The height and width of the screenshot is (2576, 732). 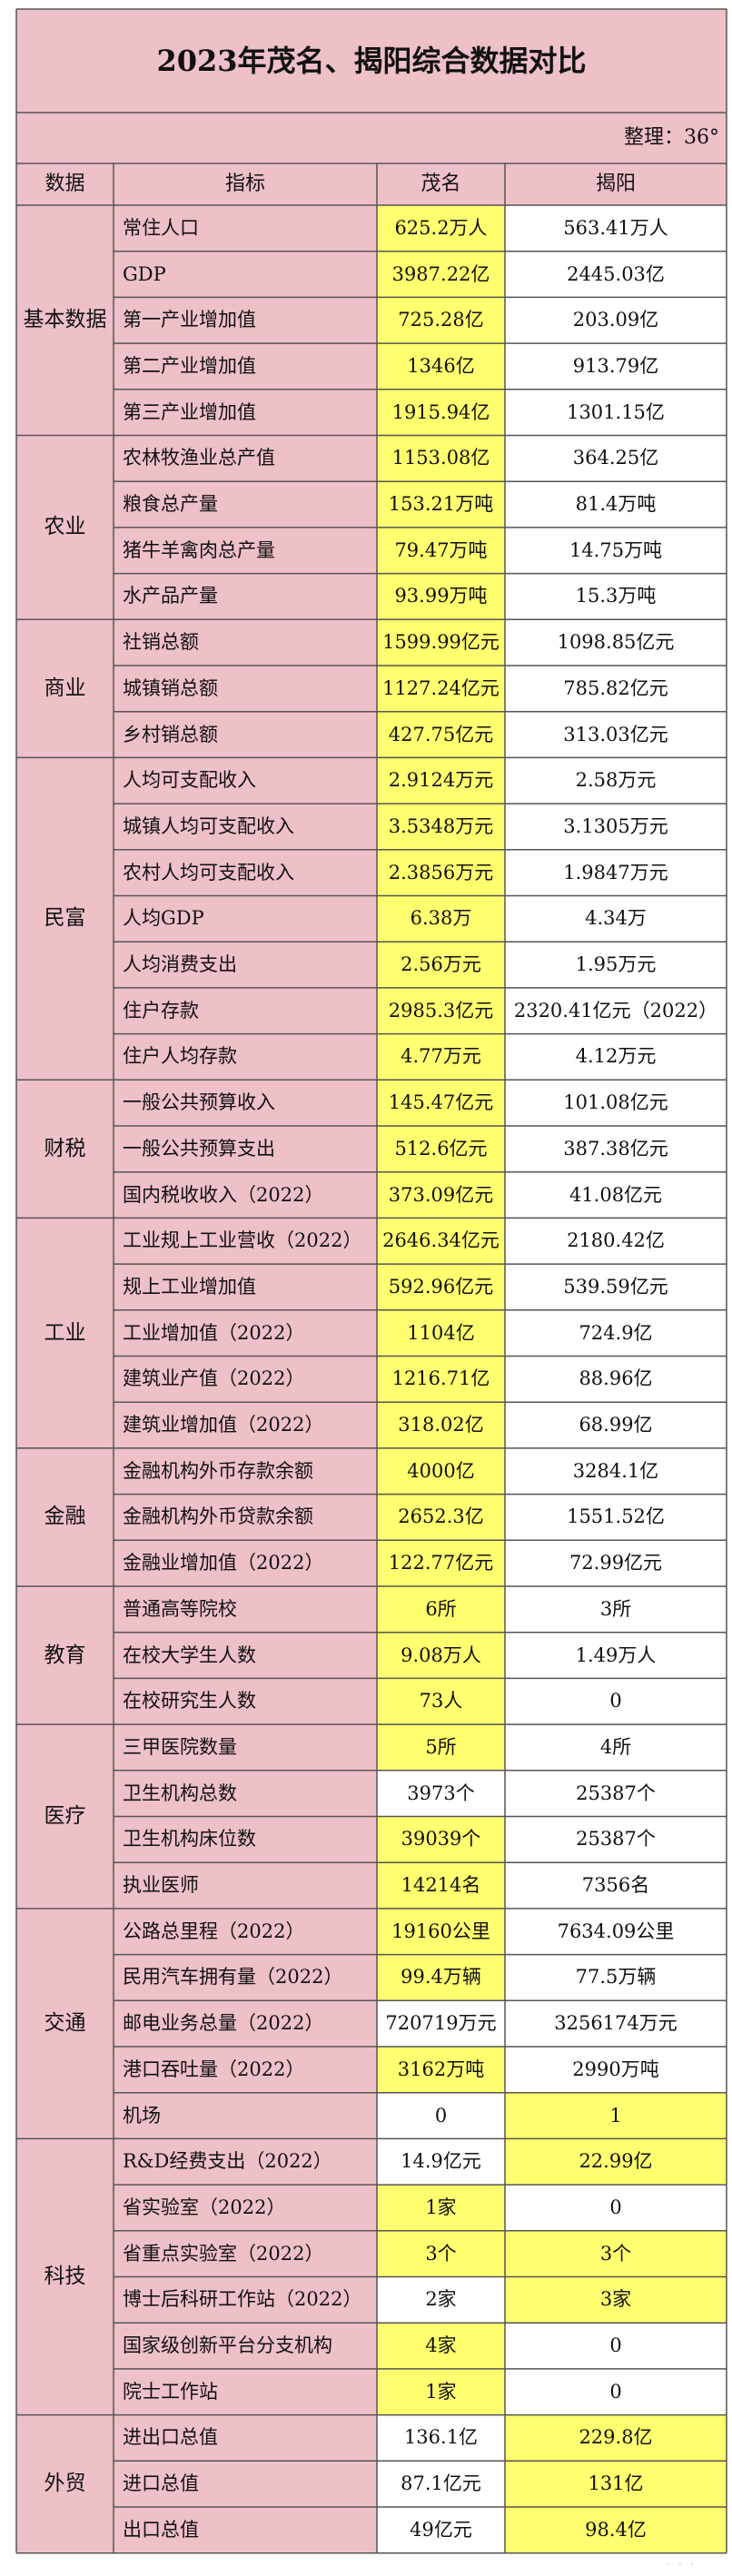 I want to click on indicator-cell: 卫生机构总数, so click(x=180, y=1792).